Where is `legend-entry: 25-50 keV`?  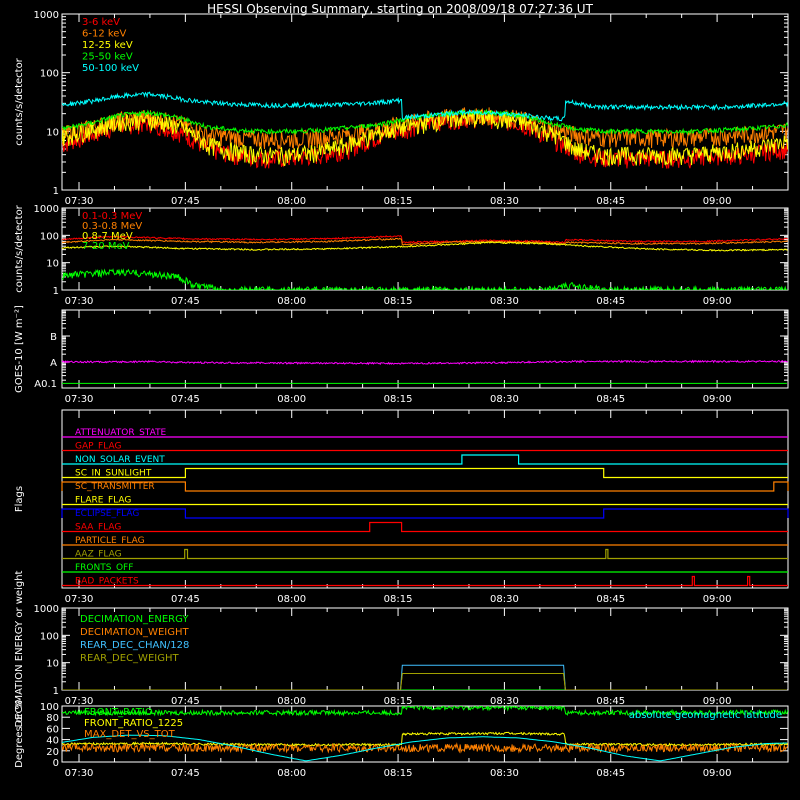
legend-entry: 25-50 keV is located at coordinates (107, 57).